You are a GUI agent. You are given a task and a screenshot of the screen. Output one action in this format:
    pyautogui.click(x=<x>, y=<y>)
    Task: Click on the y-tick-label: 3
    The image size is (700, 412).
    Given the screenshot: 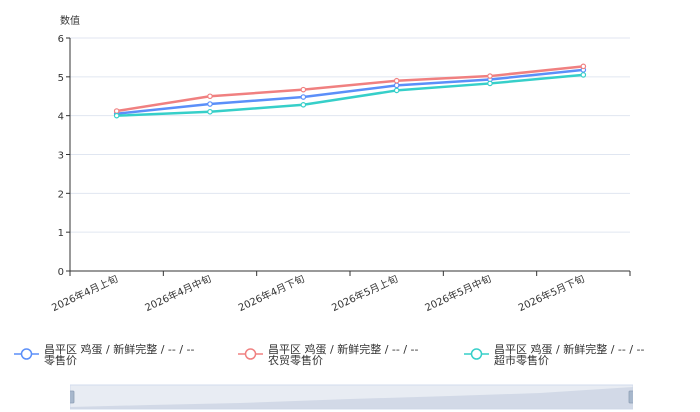 What is the action you would take?
    pyautogui.click(x=61, y=156)
    